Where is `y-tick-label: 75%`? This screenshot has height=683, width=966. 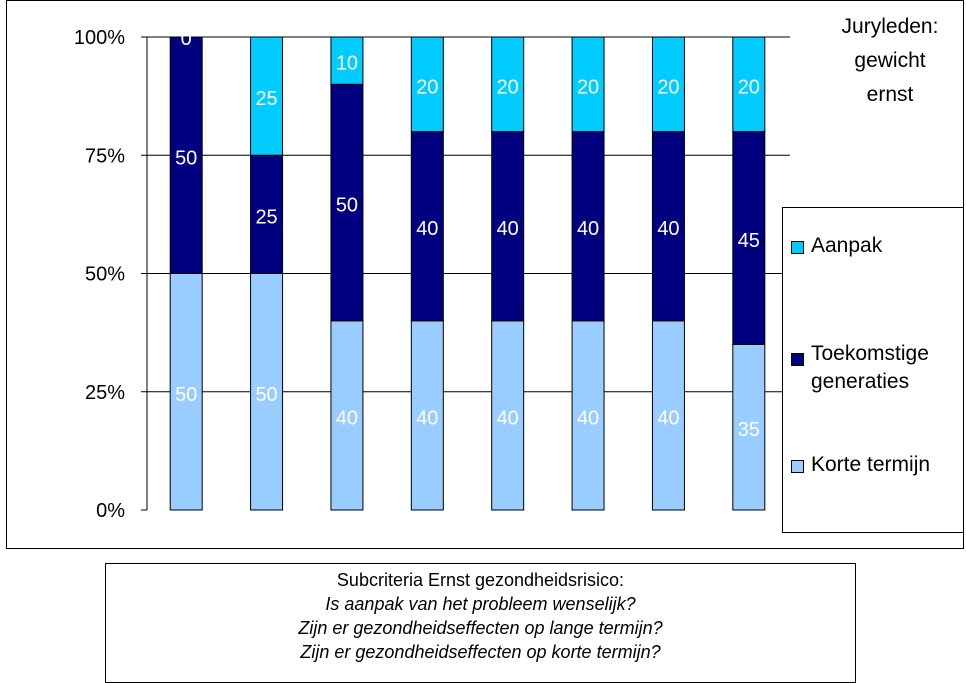
y-tick-label: 75% is located at coordinates (105, 156).